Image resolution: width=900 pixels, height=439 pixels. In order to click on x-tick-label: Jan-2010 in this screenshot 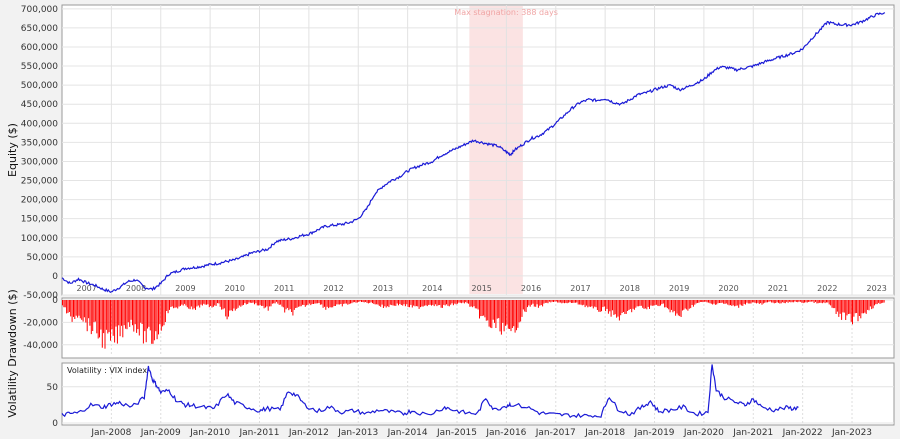, I will do `click(209, 433)`.